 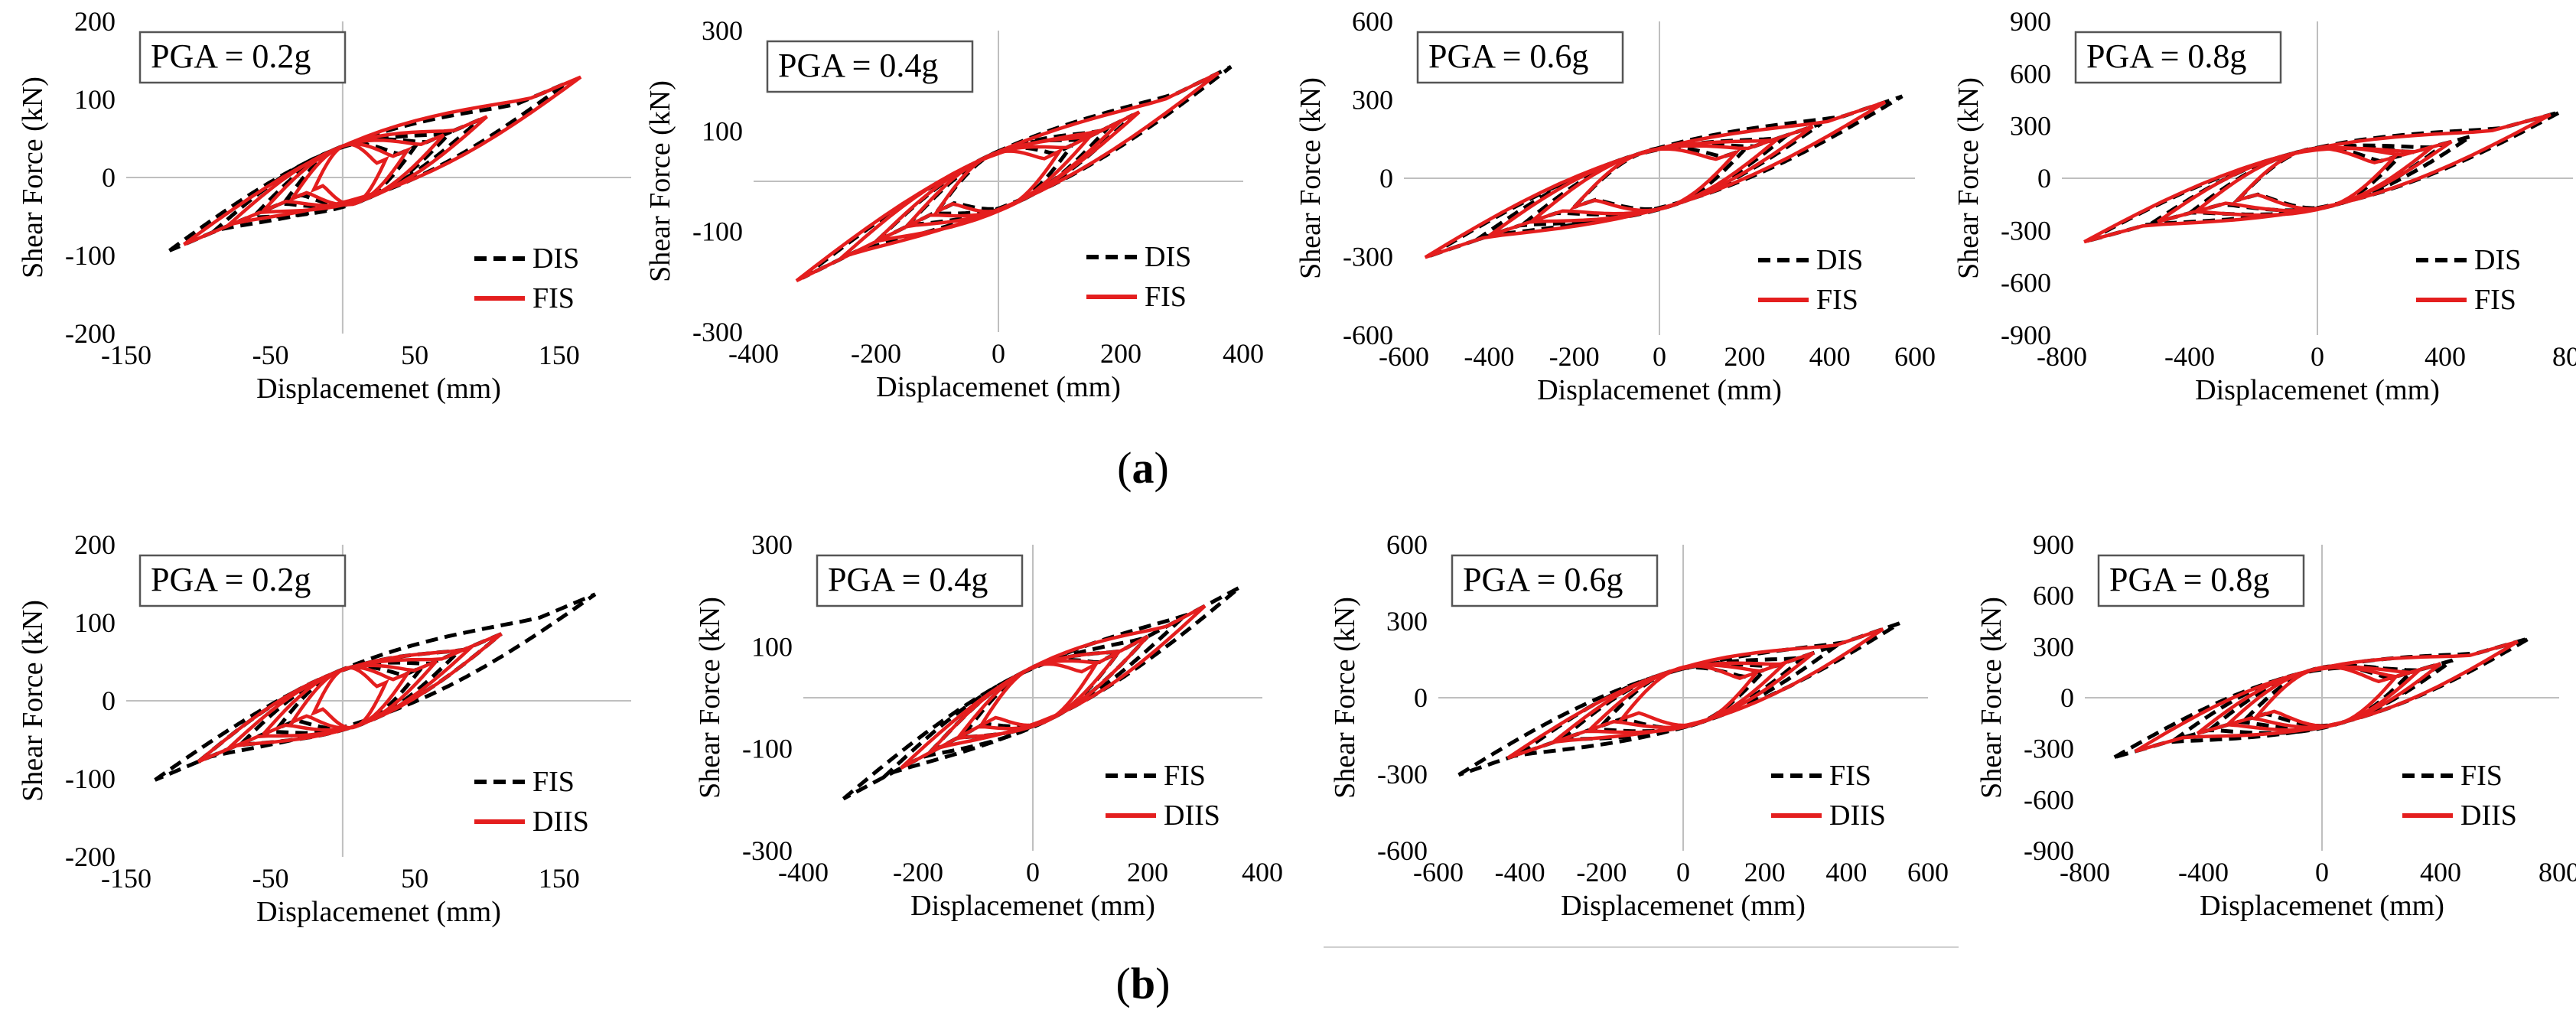 I want to click on panel-title-box: PGA = 0.8g, so click(x=2201, y=580).